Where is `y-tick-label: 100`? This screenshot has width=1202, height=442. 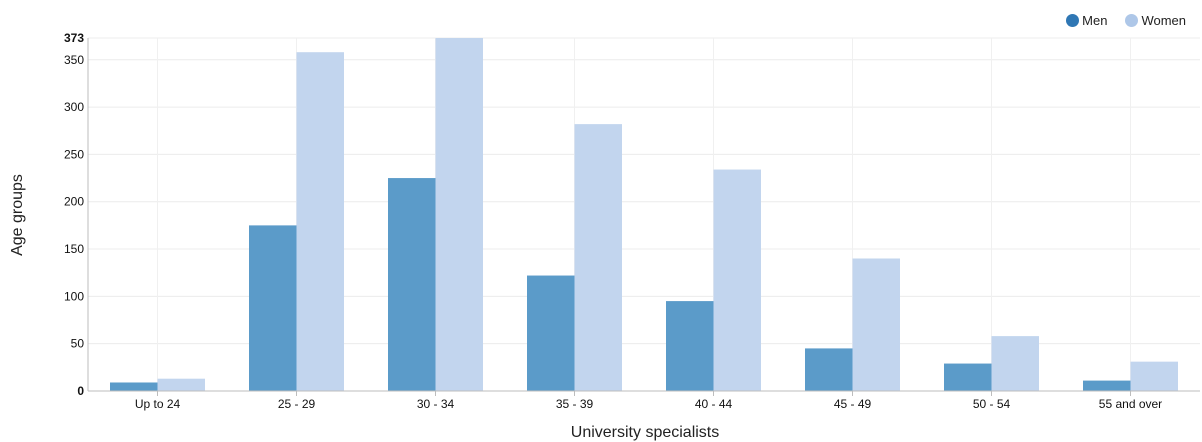 y-tick-label: 100 is located at coordinates (74, 296).